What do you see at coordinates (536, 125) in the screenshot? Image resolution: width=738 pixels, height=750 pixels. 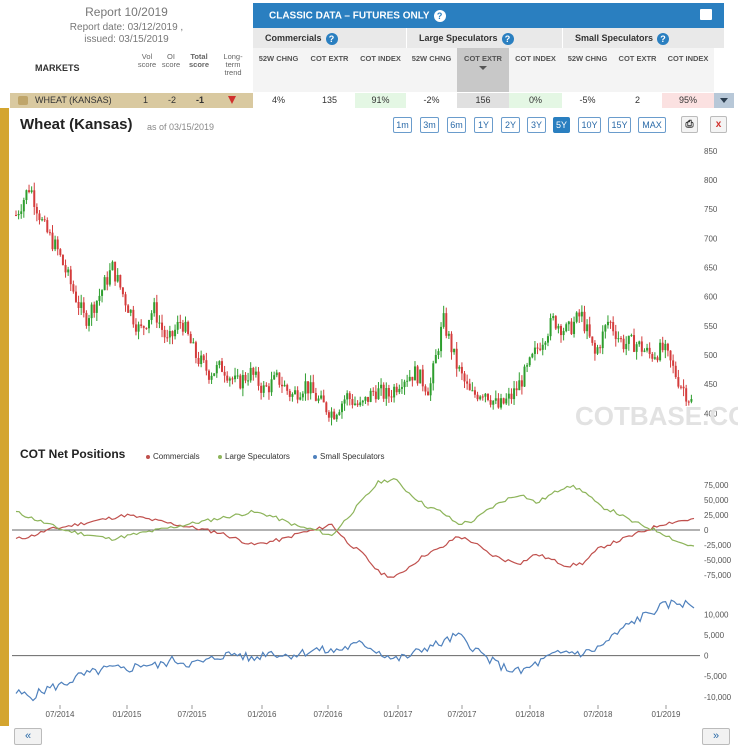 I see `range-button-3y: 3Y` at bounding box center [536, 125].